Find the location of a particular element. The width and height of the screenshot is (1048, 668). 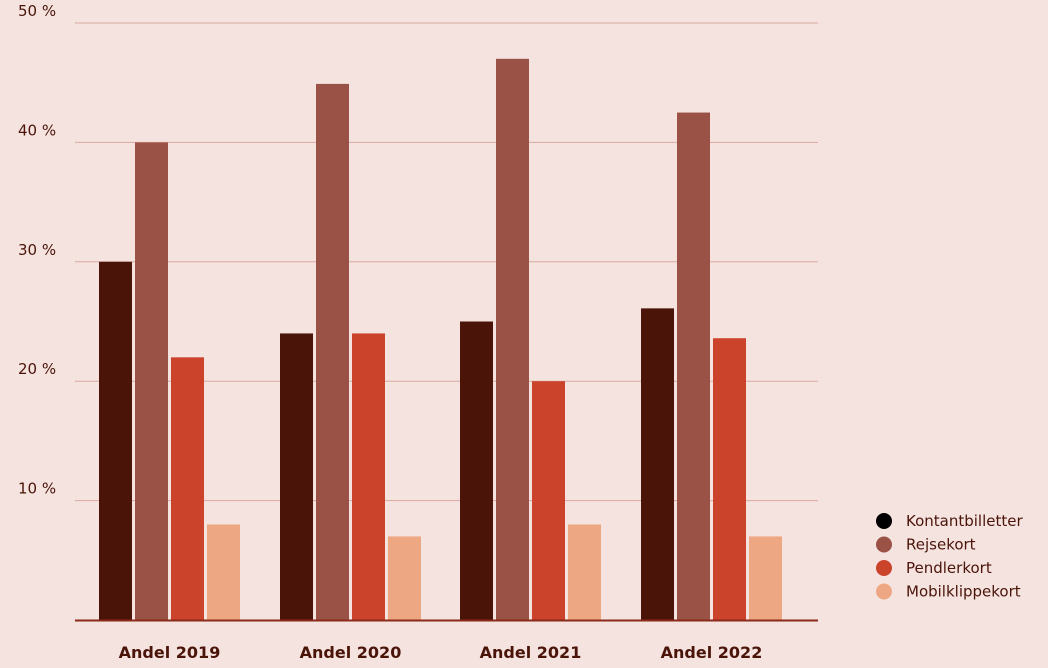

y-tick-label-10: 10 % is located at coordinates (37, 489).